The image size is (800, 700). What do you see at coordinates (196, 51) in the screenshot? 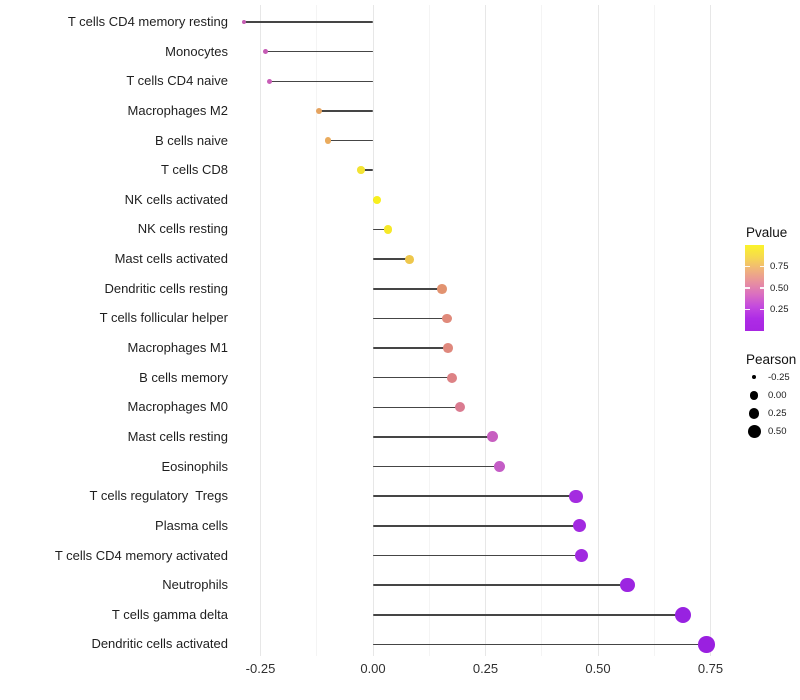
I see `category-label: Monocytes` at bounding box center [196, 51].